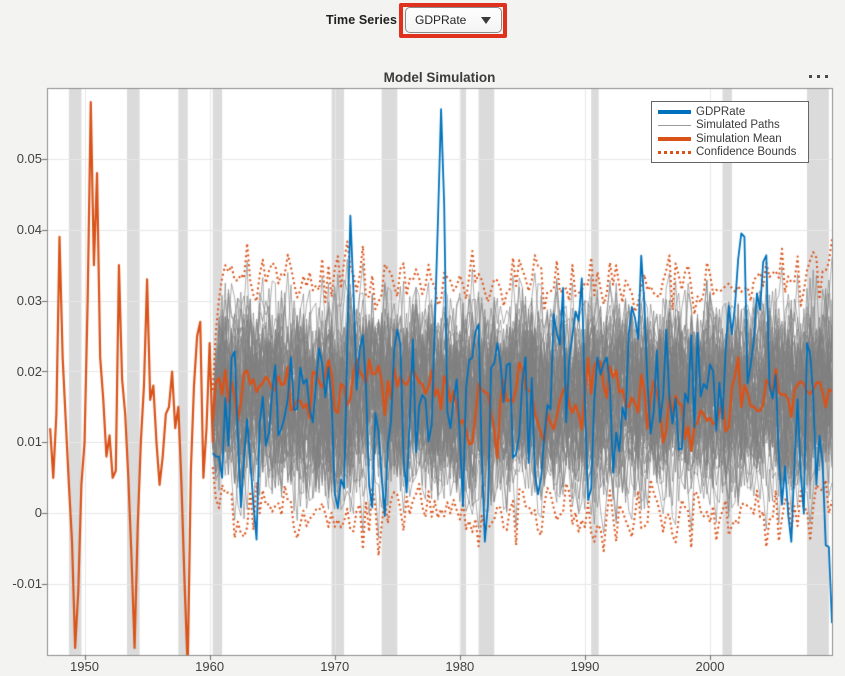 The height and width of the screenshot is (676, 845). What do you see at coordinates (710, 666) in the screenshot?
I see `x-tick-label: 2000` at bounding box center [710, 666].